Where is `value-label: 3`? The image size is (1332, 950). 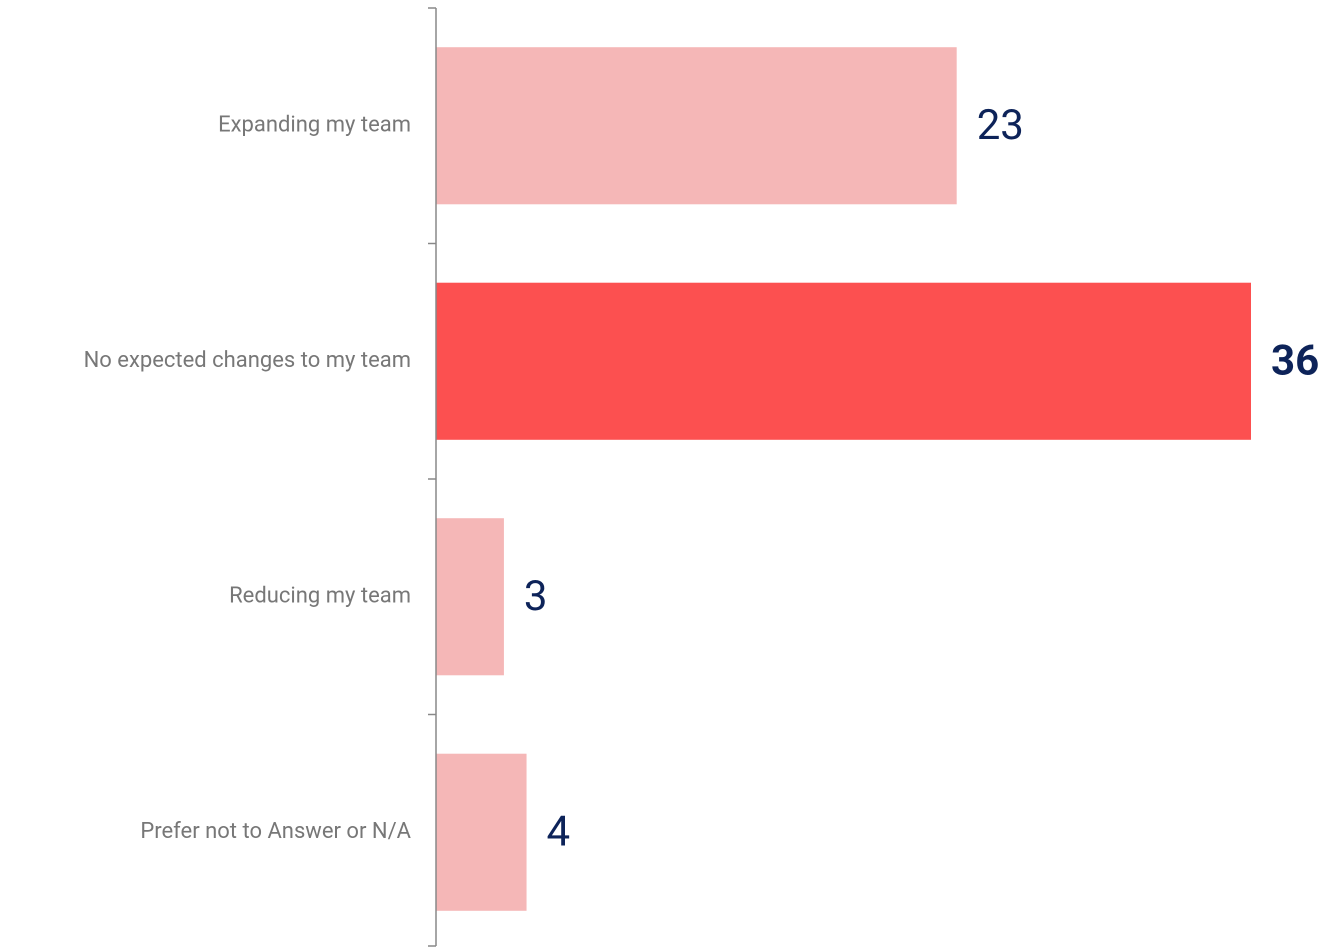
value-label: 3 is located at coordinates (536, 596).